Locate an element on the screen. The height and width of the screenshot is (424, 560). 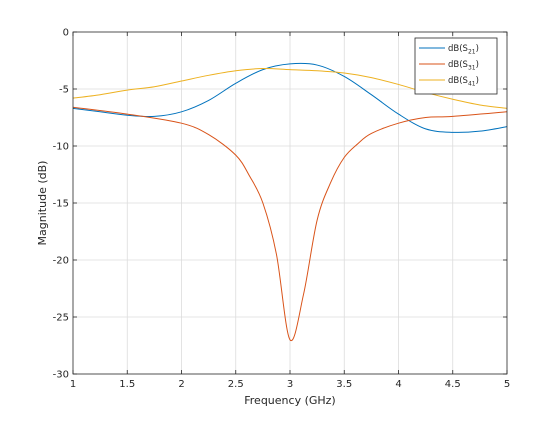
y-tick-label: -25 is located at coordinates (61, 318).